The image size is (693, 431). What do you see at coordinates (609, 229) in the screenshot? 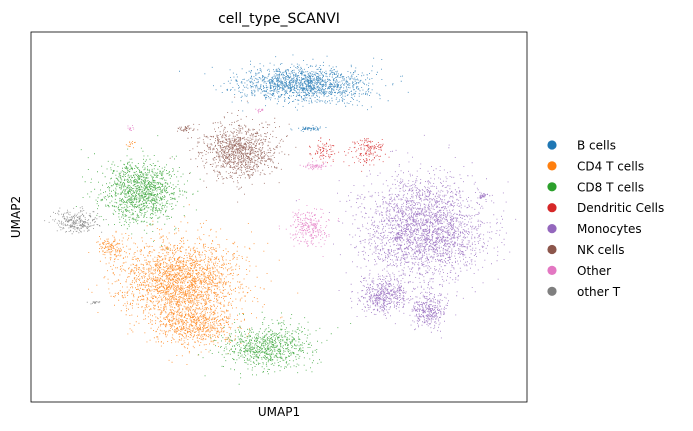
I see `legend-label: Monocytes` at bounding box center [609, 229].